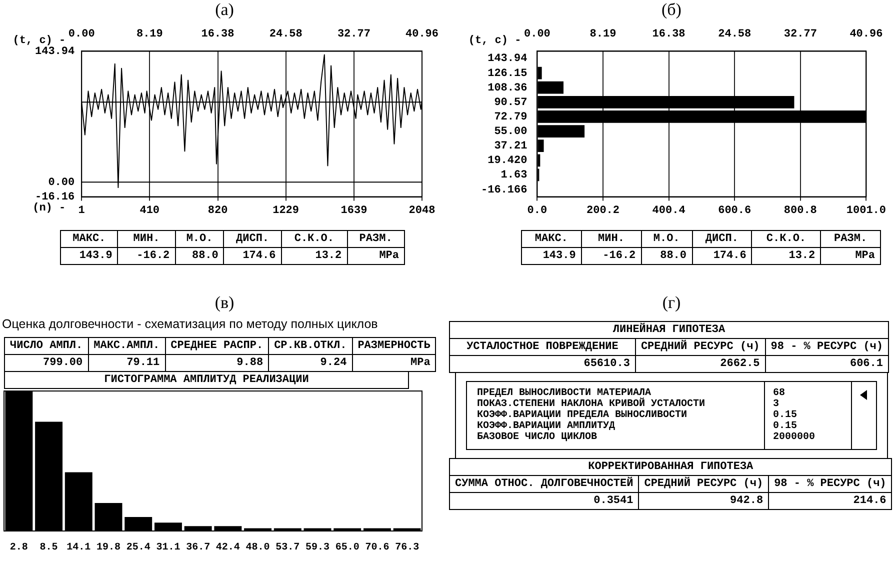  Describe the element at coordinates (217, 345) in the screenshot. I see `text: СРЕДНЕЕ РАСПР.` at that location.